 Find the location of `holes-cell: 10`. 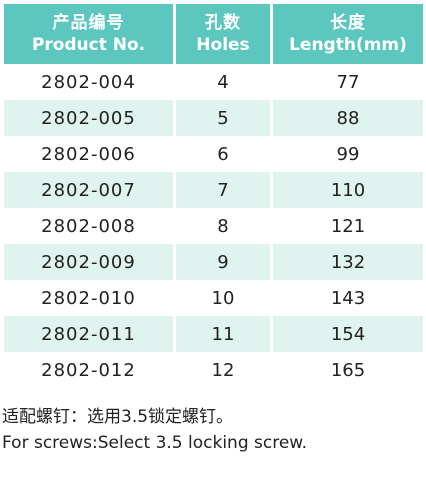

holes-cell: 10 is located at coordinates (224, 298).